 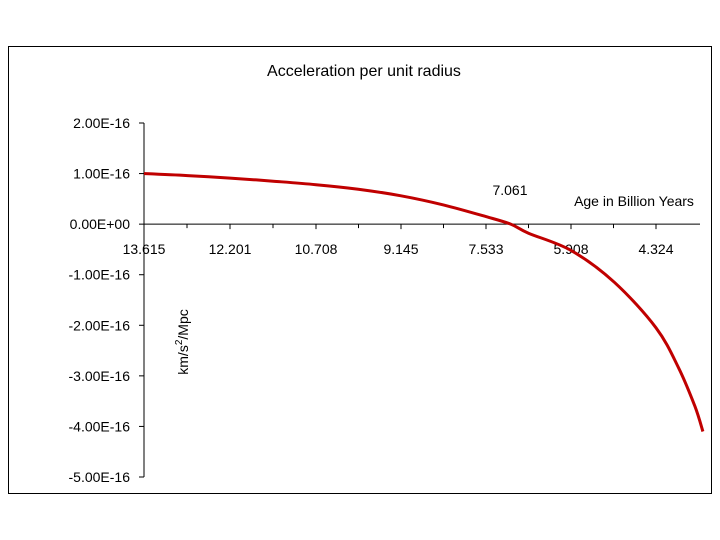 What do you see at coordinates (100, 376) in the screenshot?
I see `y-tick-label: -3.00E-16` at bounding box center [100, 376].